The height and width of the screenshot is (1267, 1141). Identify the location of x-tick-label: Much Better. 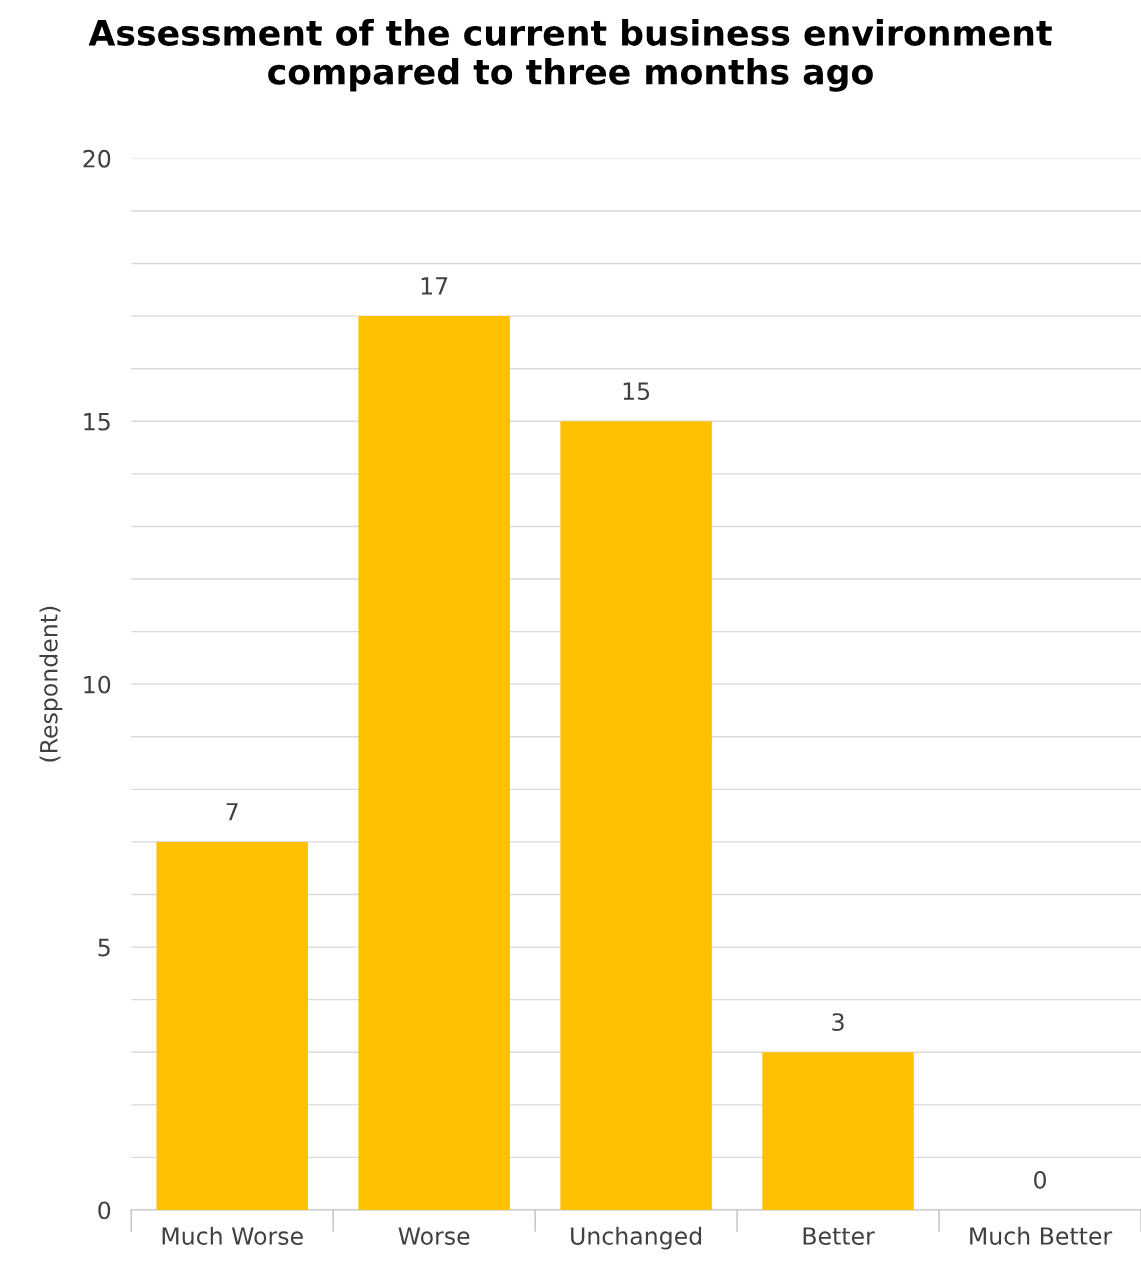
(1041, 1235).